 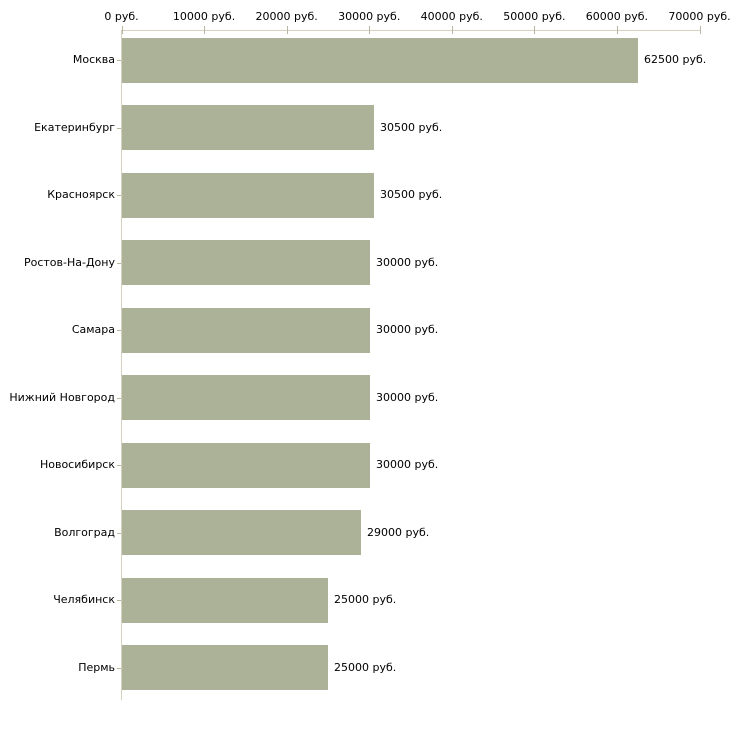 I want to click on value-label: 29000 руб., so click(x=398, y=532).